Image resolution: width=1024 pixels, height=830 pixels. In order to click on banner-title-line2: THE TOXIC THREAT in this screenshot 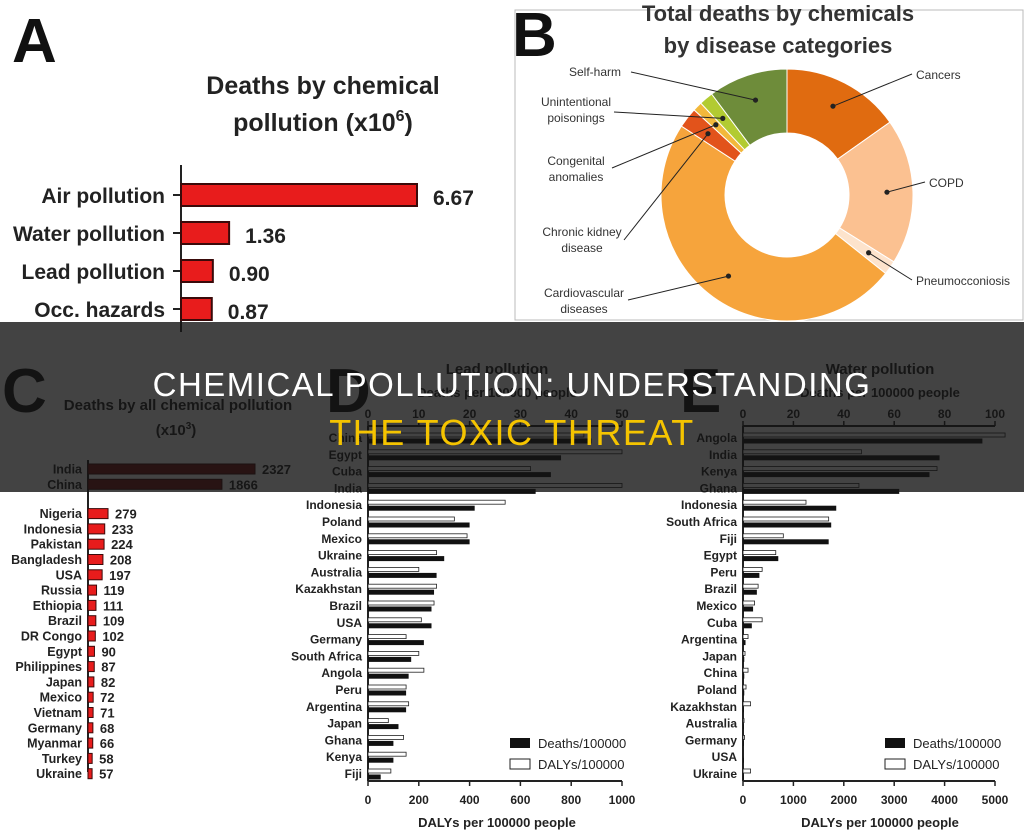, I will do `click(512, 432)`.